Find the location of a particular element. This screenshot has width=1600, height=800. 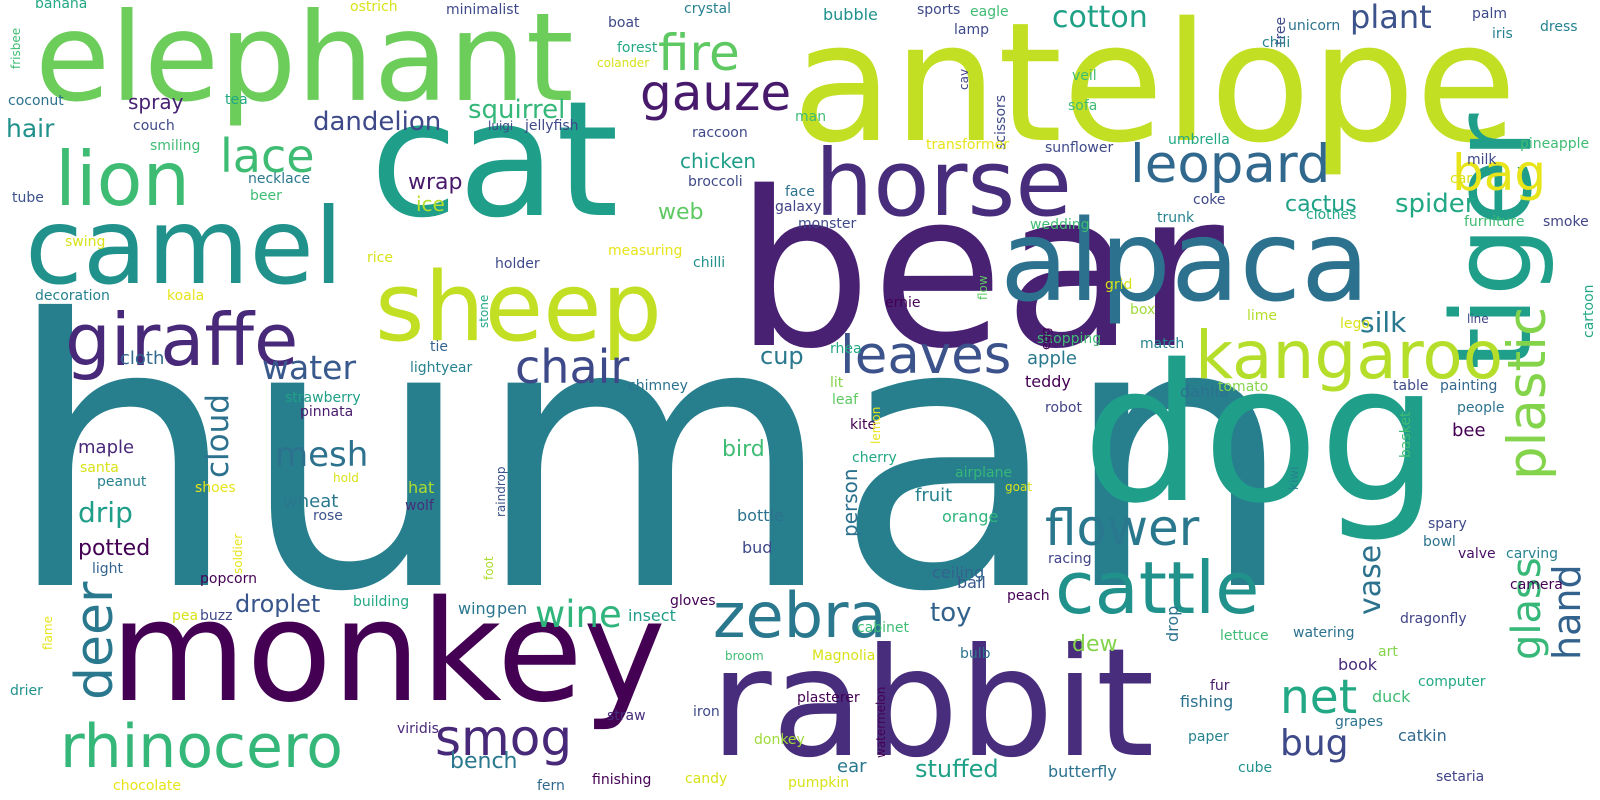

word-rhinocero: rhinocero is located at coordinates (201, 747).